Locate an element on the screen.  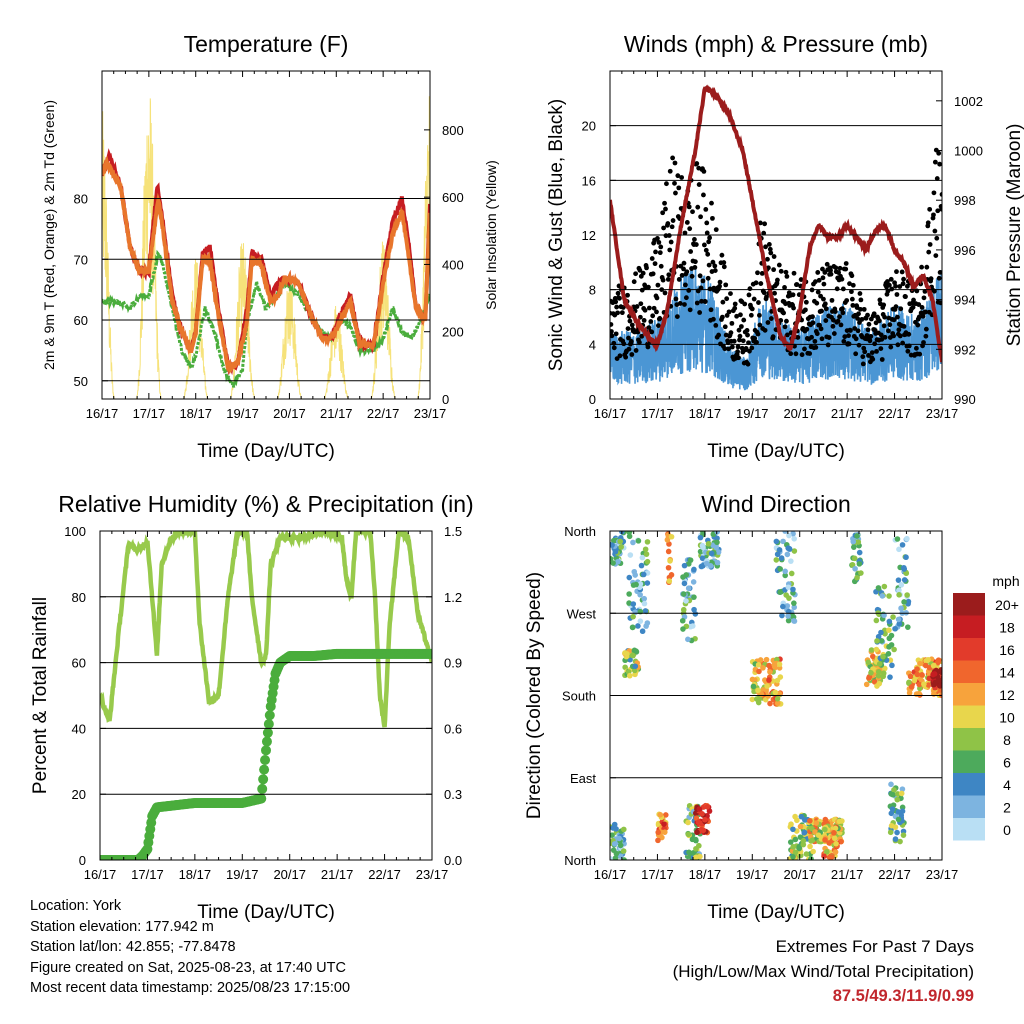
y2-tick-label: 0.0 is located at coordinates (453, 860).